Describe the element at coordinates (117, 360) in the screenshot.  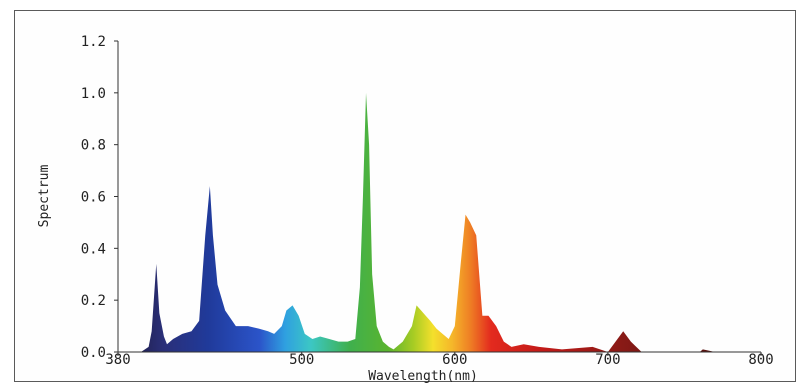
I see `x-tick-label: 380` at that location.